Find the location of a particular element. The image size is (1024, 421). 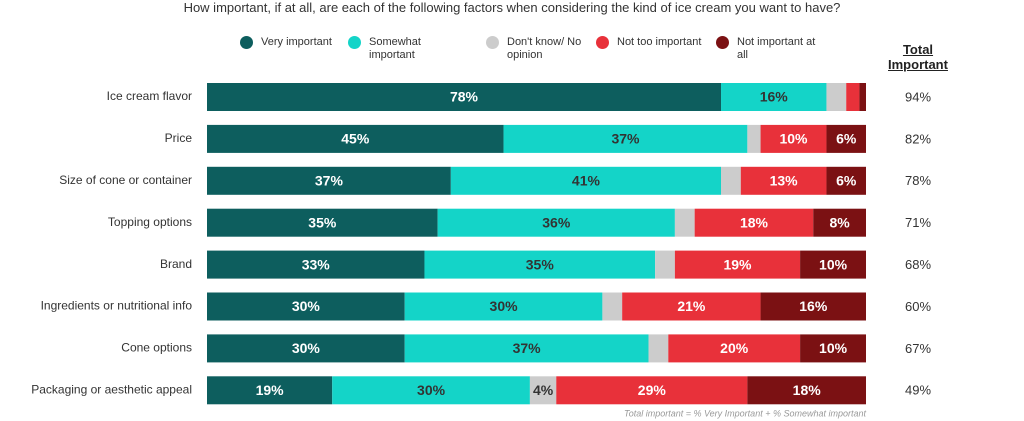

category-label: Size of cone or container is located at coordinates (125, 180).